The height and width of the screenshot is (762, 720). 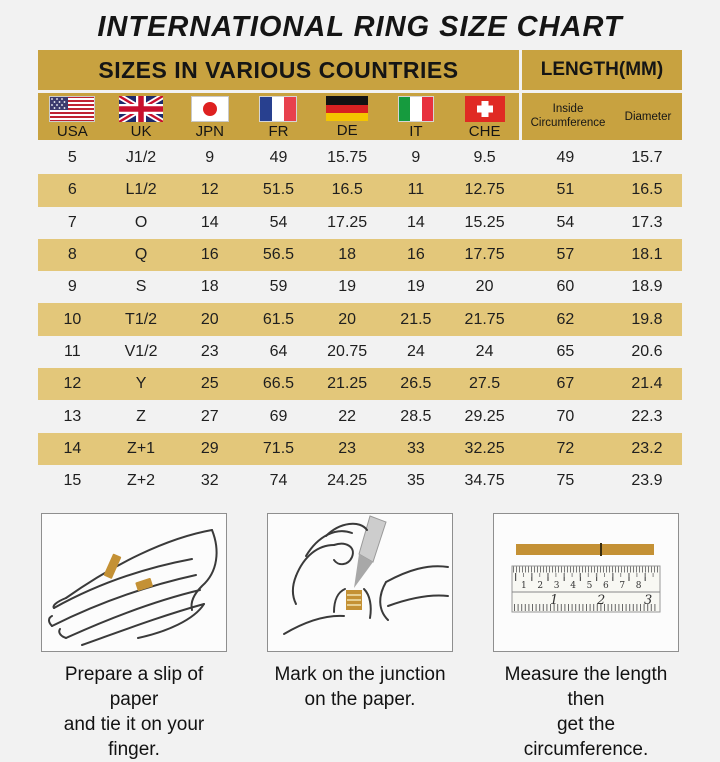 What do you see at coordinates (347, 448) in the screenshot?
I see `cell: 23` at bounding box center [347, 448].